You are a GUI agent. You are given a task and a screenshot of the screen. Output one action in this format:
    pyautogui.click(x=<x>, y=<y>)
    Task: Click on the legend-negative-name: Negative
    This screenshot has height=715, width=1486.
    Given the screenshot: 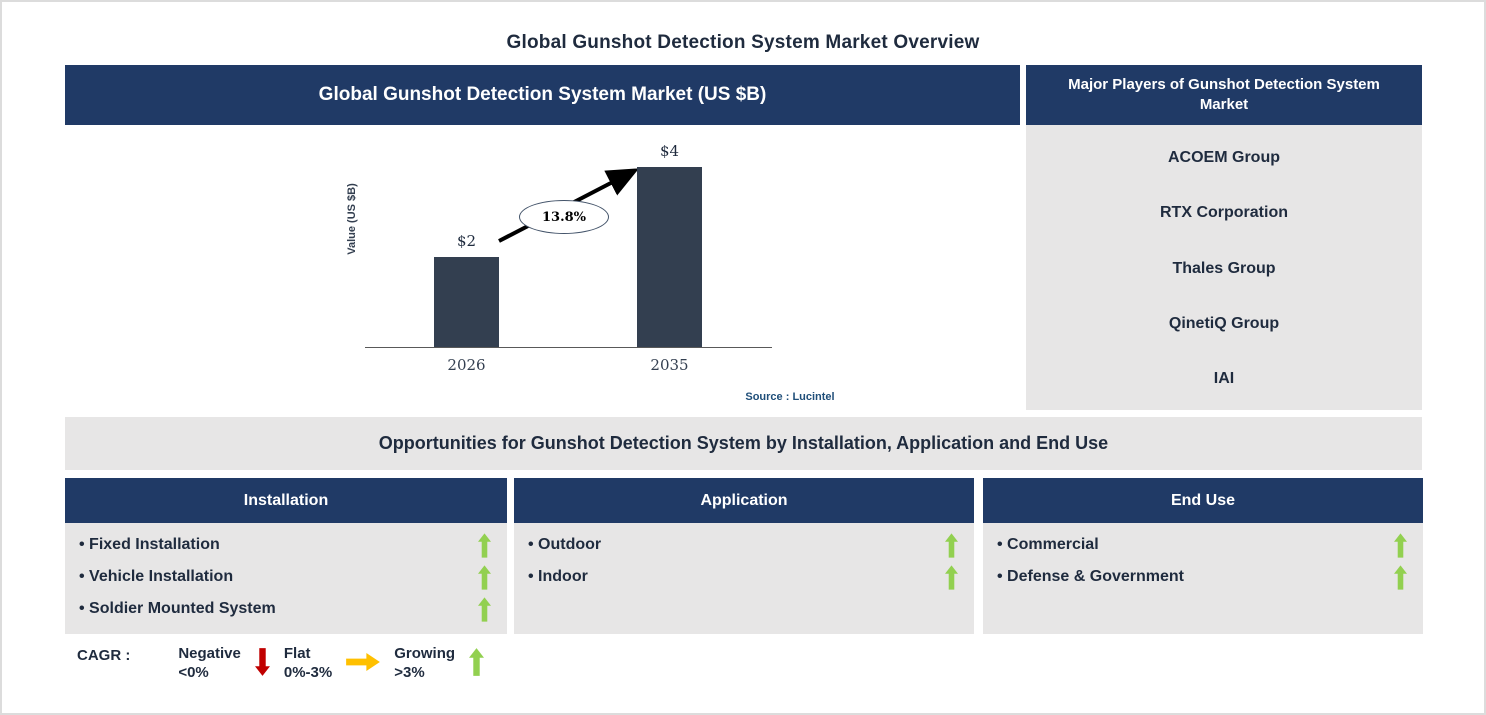 What is the action you would take?
    pyautogui.click(x=209, y=653)
    